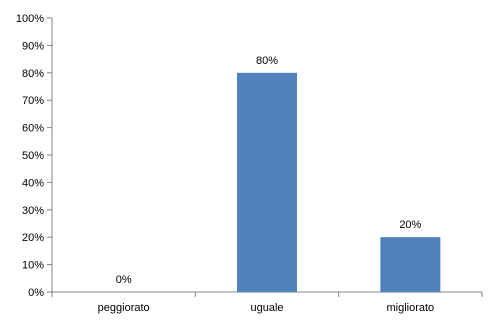  I want to click on y-tick-label: 30%, so click(33, 211).